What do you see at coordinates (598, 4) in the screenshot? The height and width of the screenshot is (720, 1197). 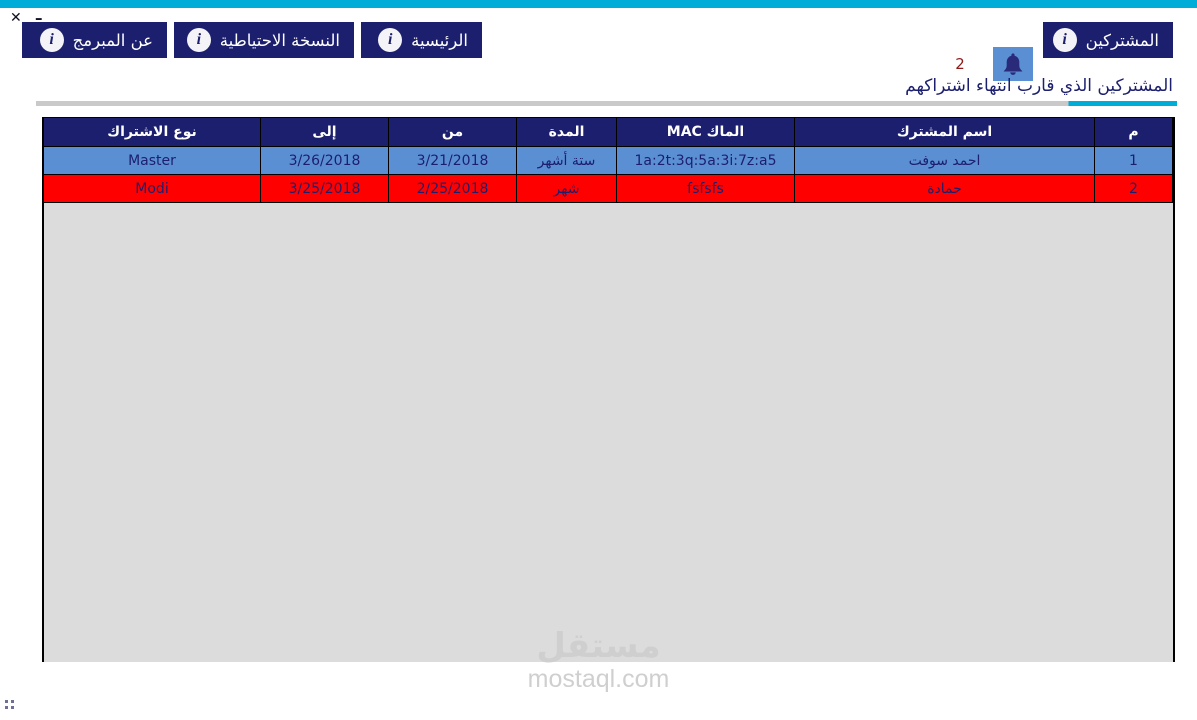 I see `title-bar-accent-strip` at bounding box center [598, 4].